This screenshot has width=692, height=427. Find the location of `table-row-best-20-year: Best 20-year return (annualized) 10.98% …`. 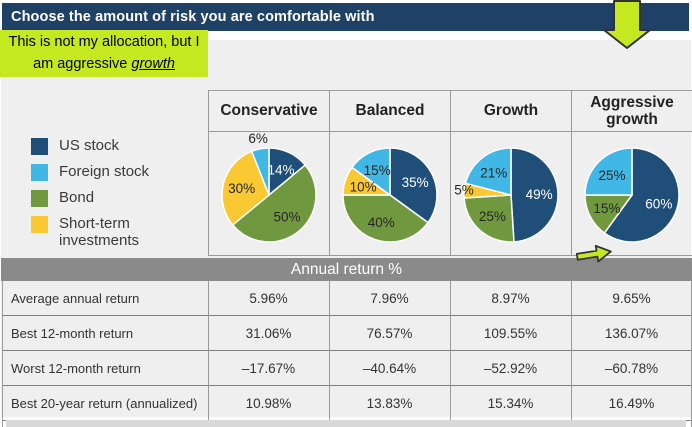

table-row-best-20-year: Best 20-year return (annualized) 10.98% … is located at coordinates (346, 403).